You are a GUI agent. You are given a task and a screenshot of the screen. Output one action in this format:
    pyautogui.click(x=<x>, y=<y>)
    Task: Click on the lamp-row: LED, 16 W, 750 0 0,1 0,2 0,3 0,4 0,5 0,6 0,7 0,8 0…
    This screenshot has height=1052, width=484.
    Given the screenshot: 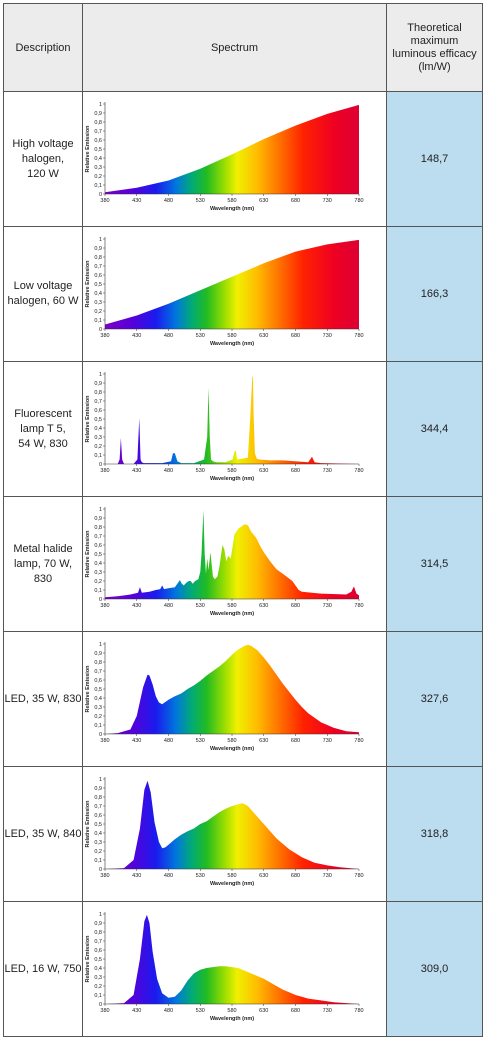 What is the action you would take?
    pyautogui.click(x=243, y=969)
    